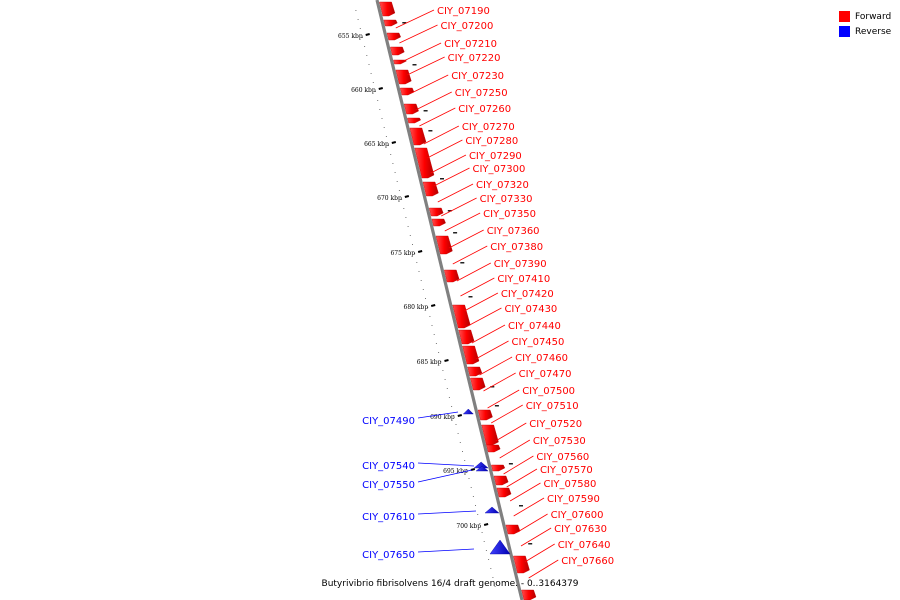  Describe the element at coordinates (455, 471) in the screenshot. I see `tick-label: 695 kbp` at that location.